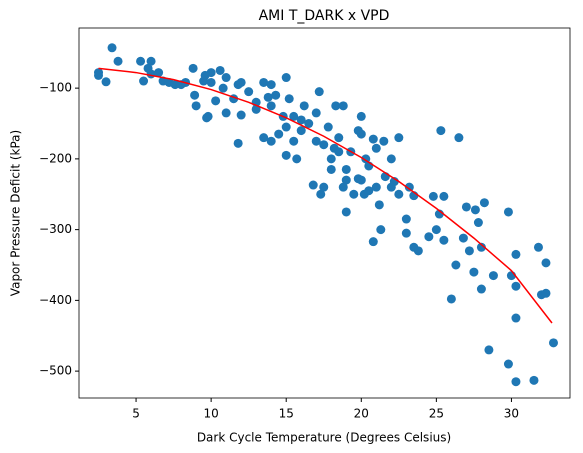  What do you see at coordinates (136, 414) in the screenshot?
I see `x-tick-label: 5` at bounding box center [136, 414].